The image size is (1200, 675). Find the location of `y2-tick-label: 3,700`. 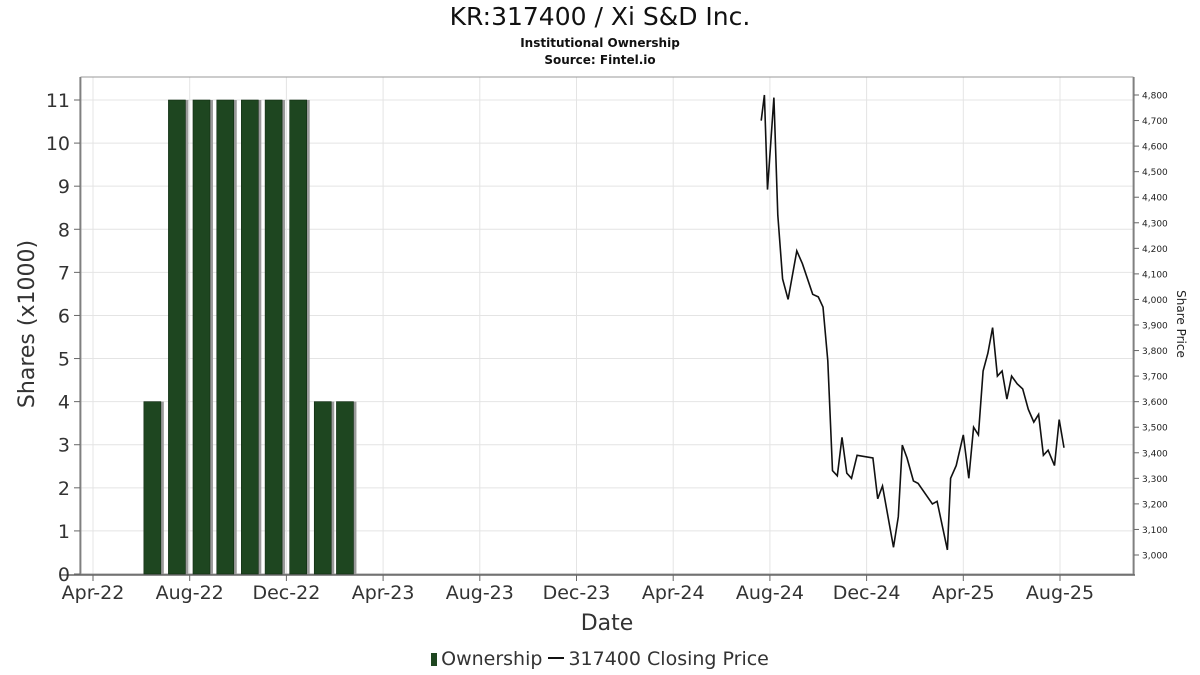

y2-tick-label: 3,700 is located at coordinates (1155, 378).